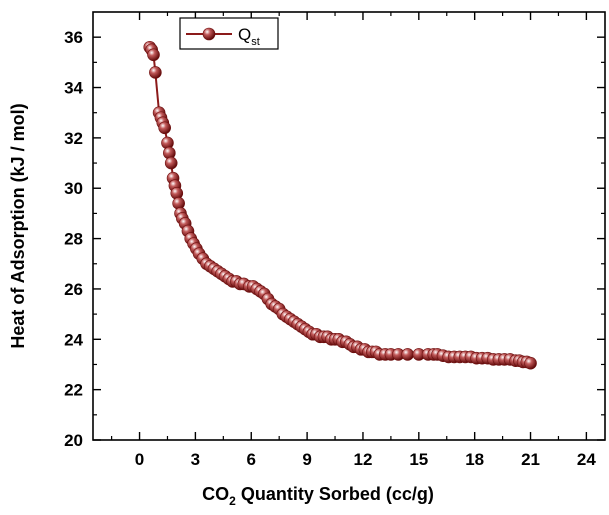  Describe the element at coordinates (73, 440) in the screenshot. I see `y-tick-label: 20` at that location.